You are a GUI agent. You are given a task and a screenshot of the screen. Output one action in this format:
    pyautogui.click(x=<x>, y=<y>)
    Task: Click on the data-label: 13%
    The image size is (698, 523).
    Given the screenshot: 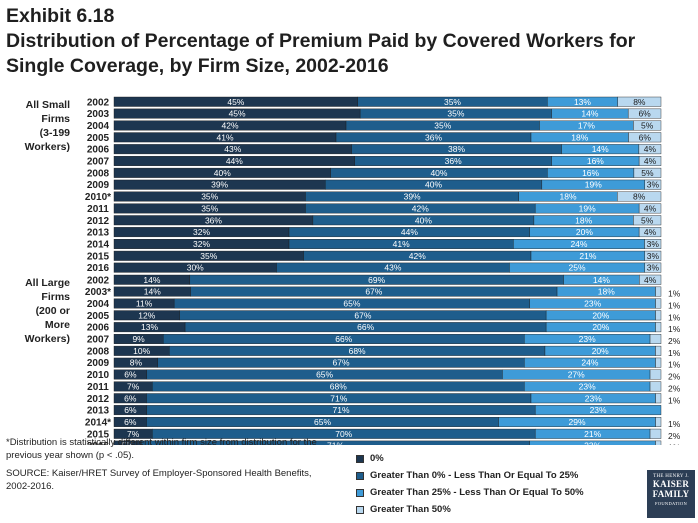 What is the action you would take?
    pyautogui.click(x=149, y=327)
    